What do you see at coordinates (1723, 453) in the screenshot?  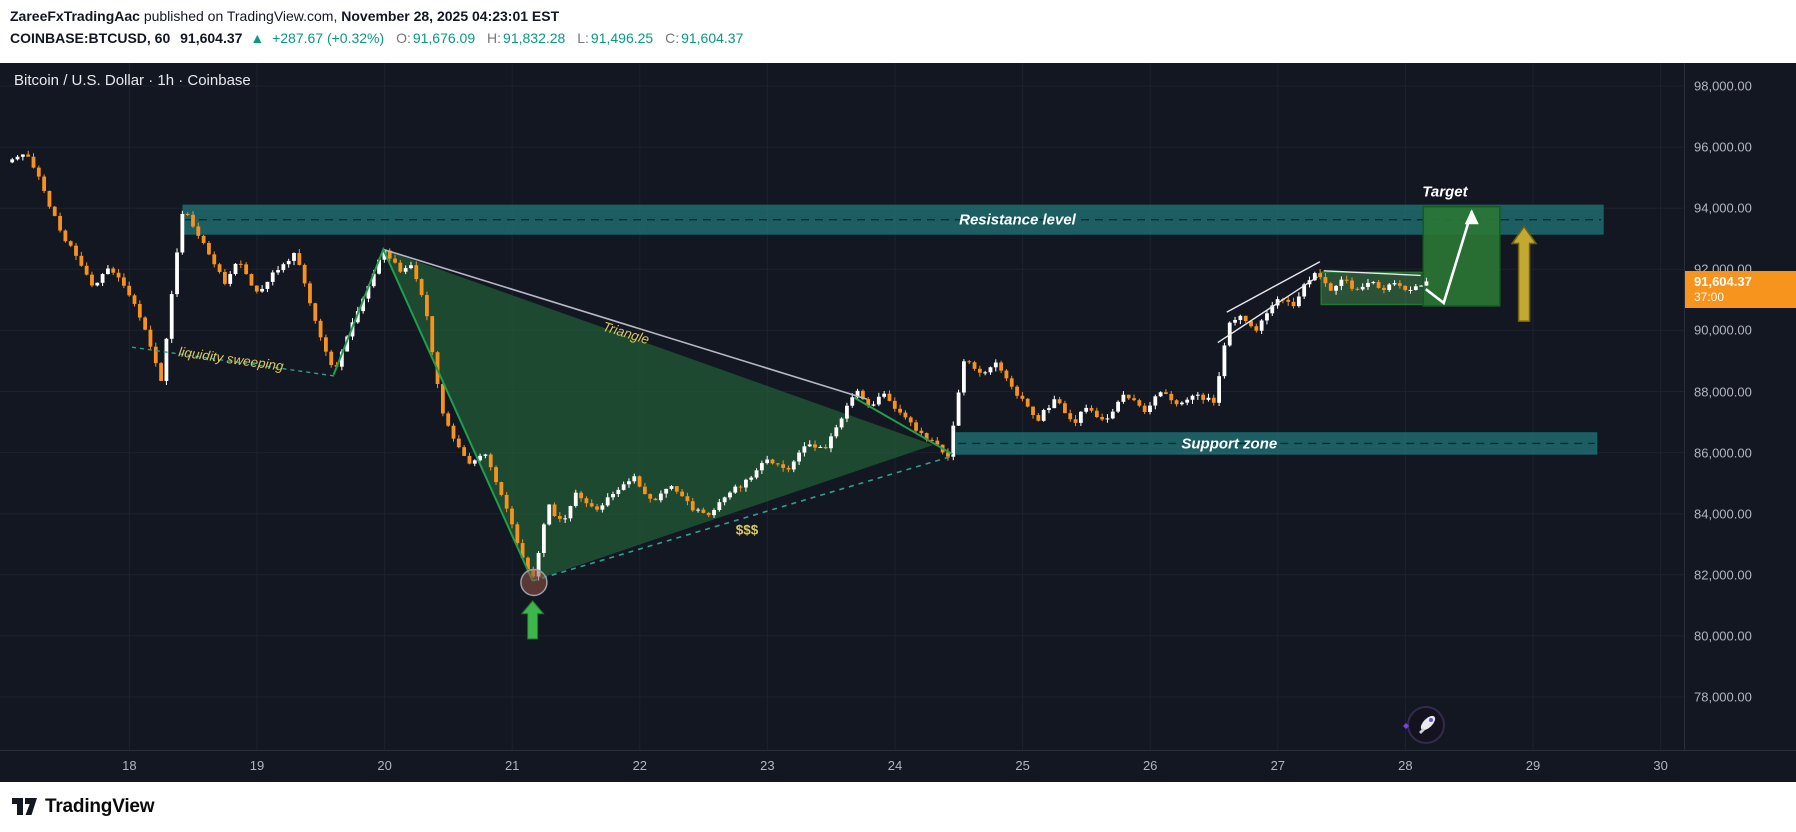 I see `price-tick-label: 86,000.00` at bounding box center [1723, 453].